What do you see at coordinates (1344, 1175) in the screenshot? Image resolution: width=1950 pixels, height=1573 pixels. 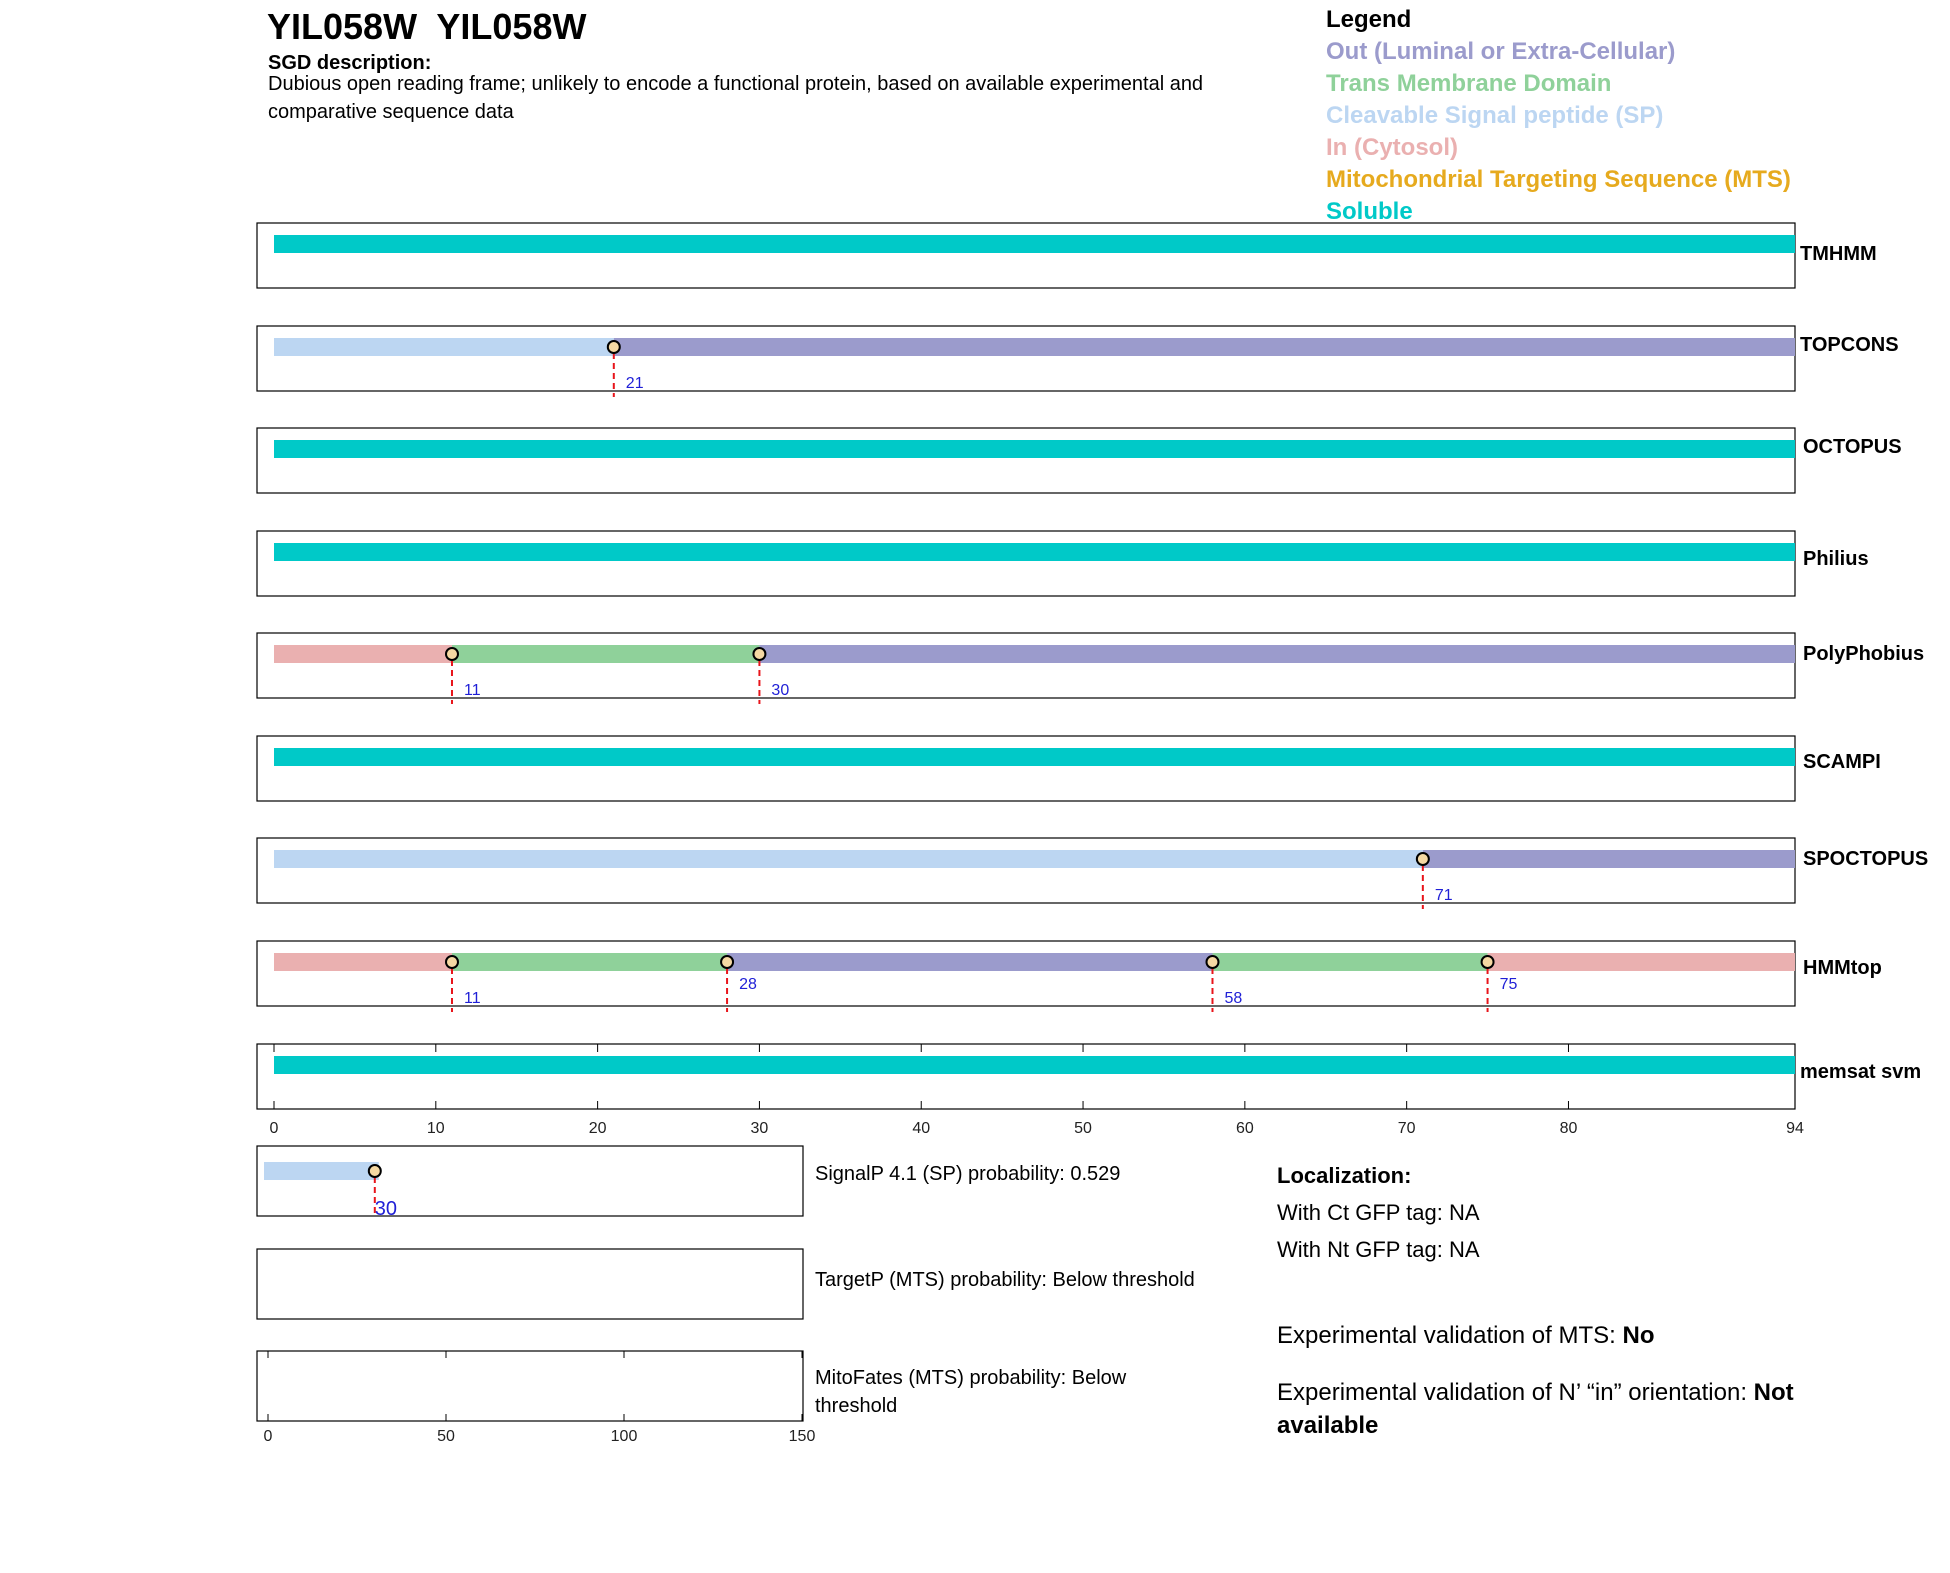 I see `localization-title: Localization:` at bounding box center [1344, 1175].